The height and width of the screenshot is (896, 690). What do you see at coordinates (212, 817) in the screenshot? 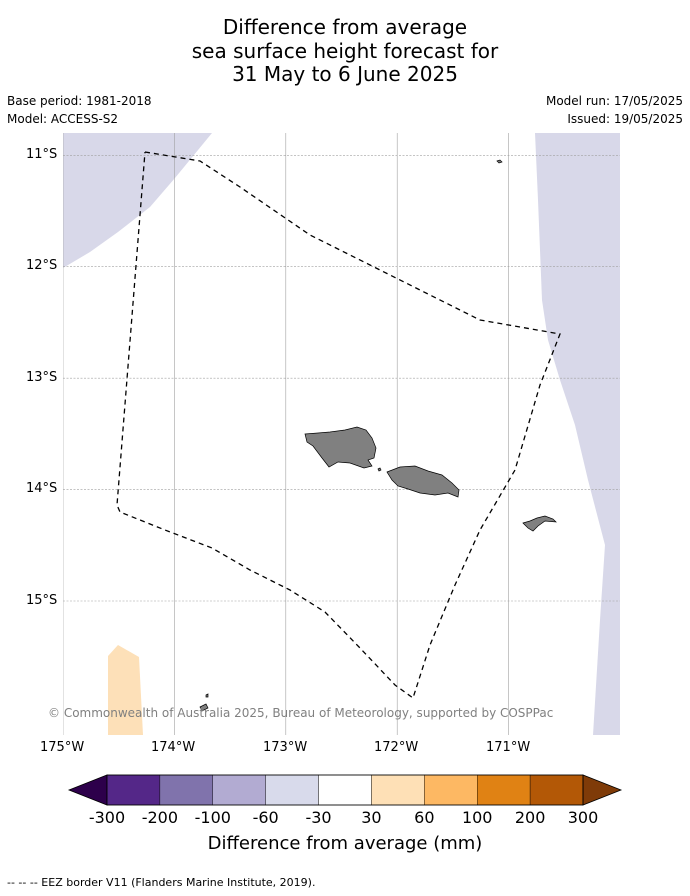
I see `colorbar-tick-label: -100` at bounding box center [212, 817].